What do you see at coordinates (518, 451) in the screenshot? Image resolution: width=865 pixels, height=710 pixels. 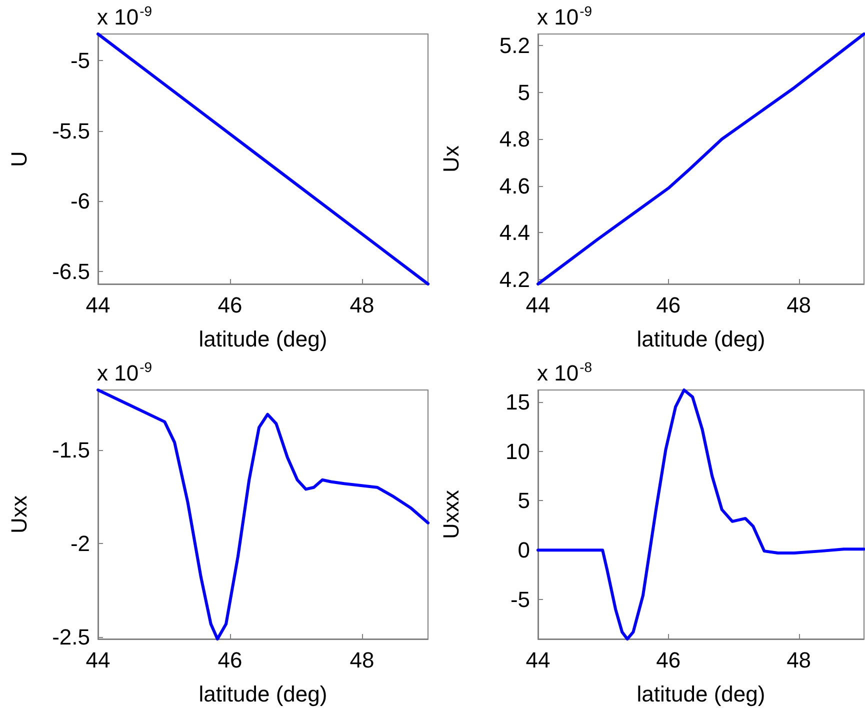 I see `y-tick-label: 10` at bounding box center [518, 451].